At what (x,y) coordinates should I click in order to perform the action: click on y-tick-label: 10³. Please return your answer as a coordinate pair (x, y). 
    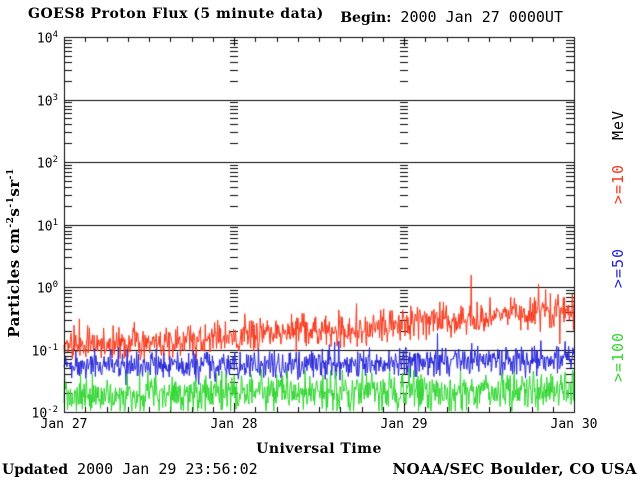
    Looking at the image, I should click on (47, 100).